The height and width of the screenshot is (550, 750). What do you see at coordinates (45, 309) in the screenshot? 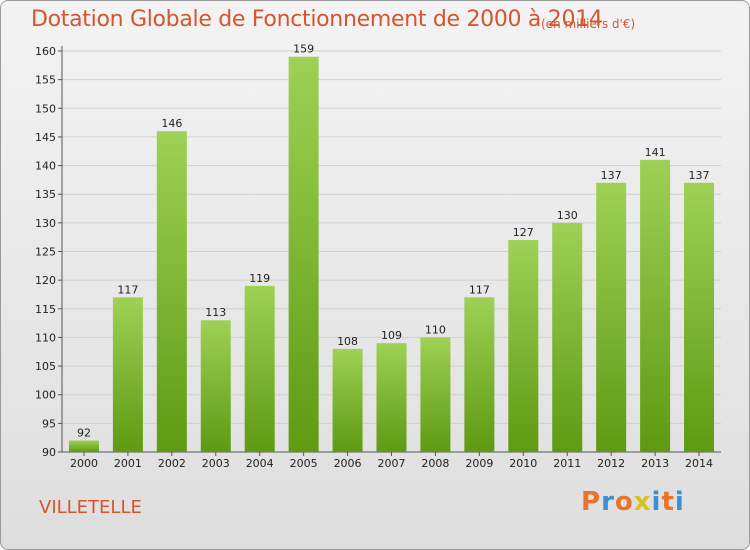
I see `y-tick-label: 115` at bounding box center [45, 309].